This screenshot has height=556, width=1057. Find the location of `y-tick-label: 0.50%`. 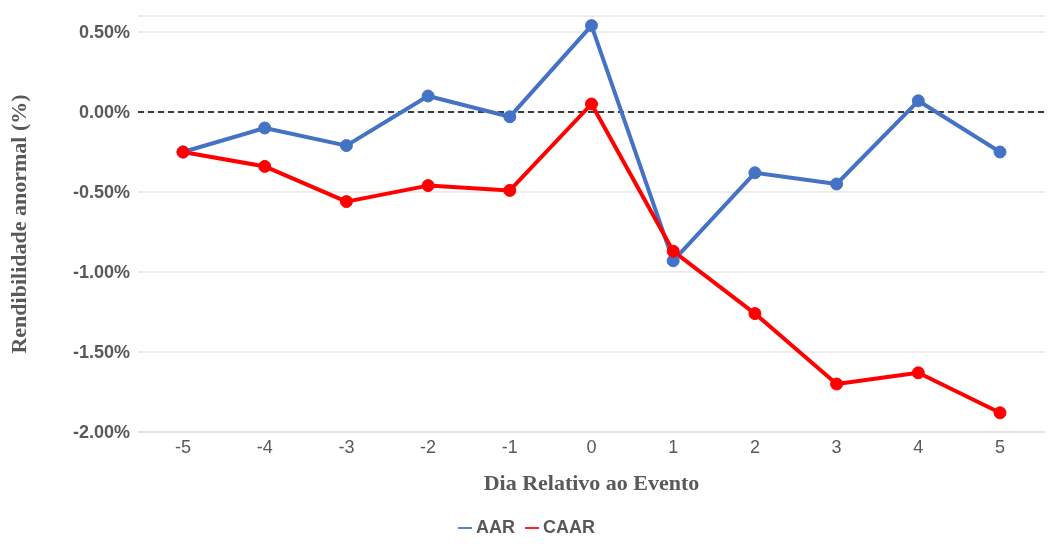

y-tick-label: 0.50% is located at coordinates (104, 32).